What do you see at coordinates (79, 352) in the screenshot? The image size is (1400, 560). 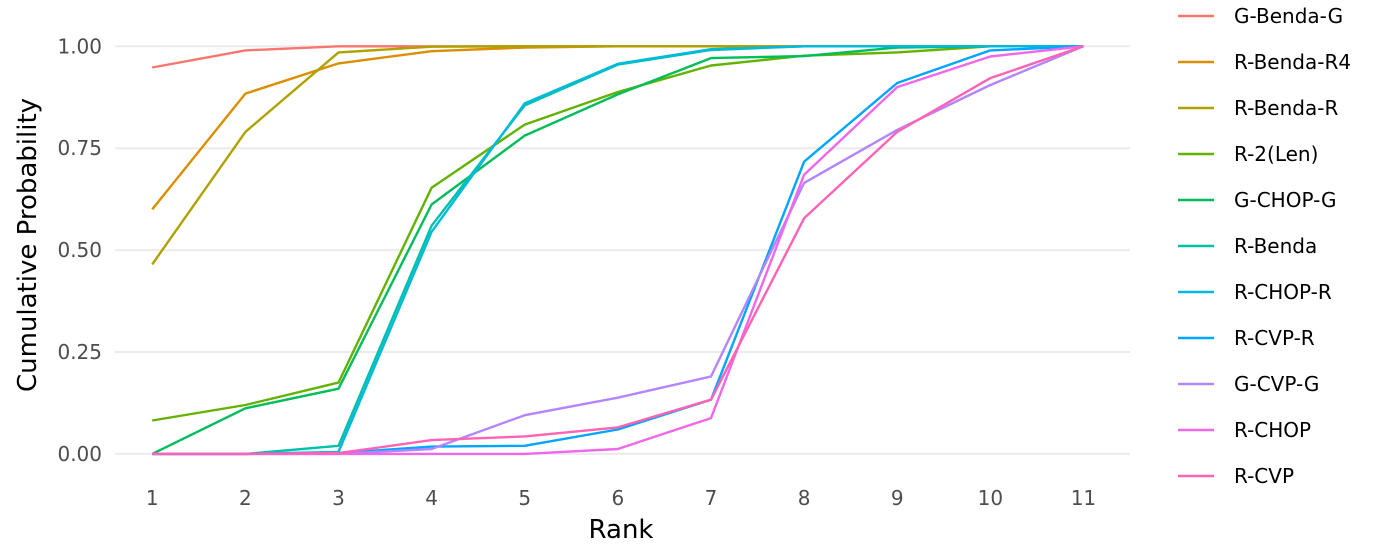 I see `y-tick-label: 0.25` at bounding box center [79, 352].